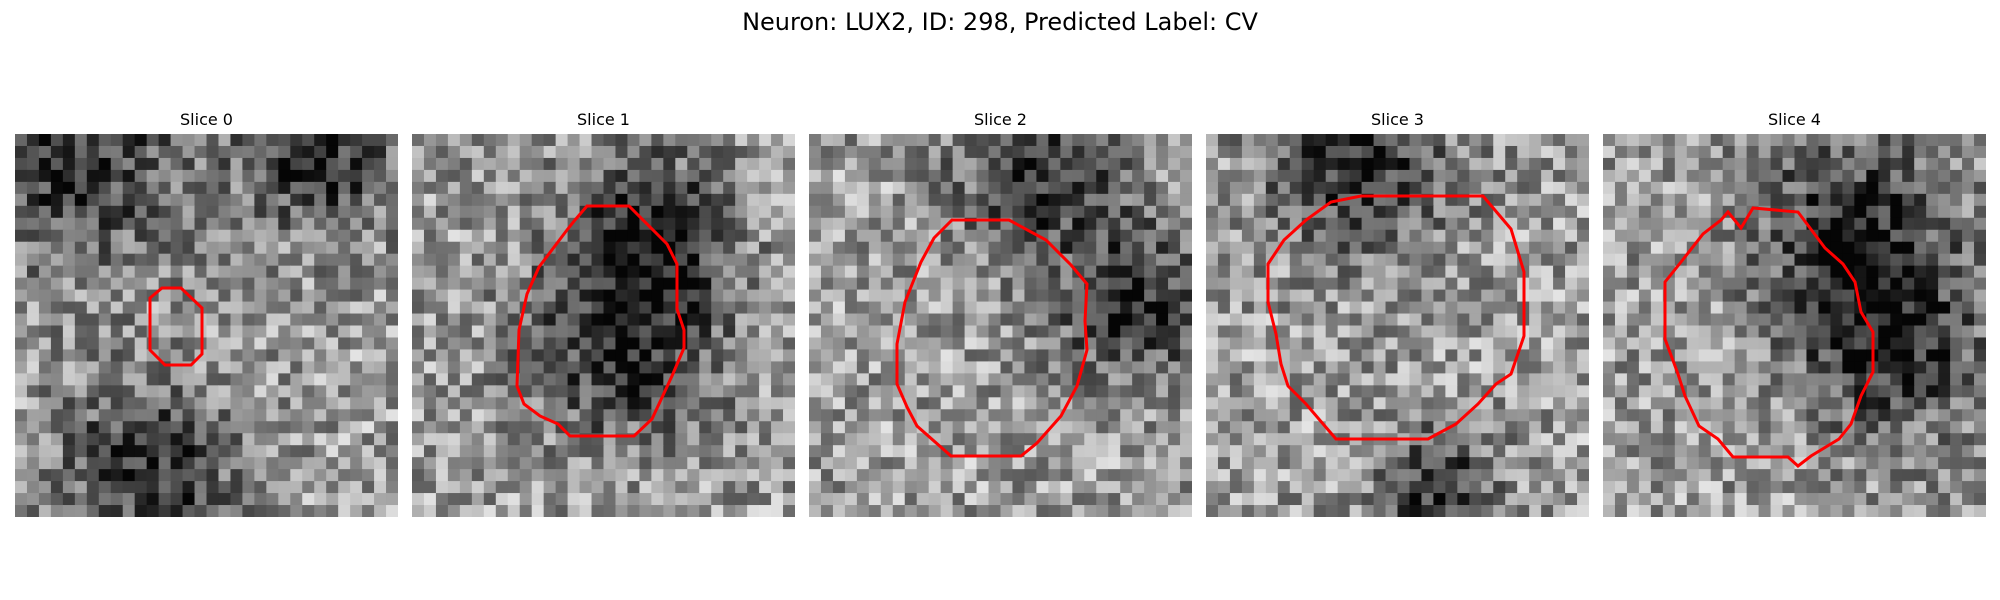 Image resolution: width=2000 pixels, height=600 pixels. Describe the element at coordinates (1397, 119) in the screenshot. I see `slice-title: Slice 3` at that location.